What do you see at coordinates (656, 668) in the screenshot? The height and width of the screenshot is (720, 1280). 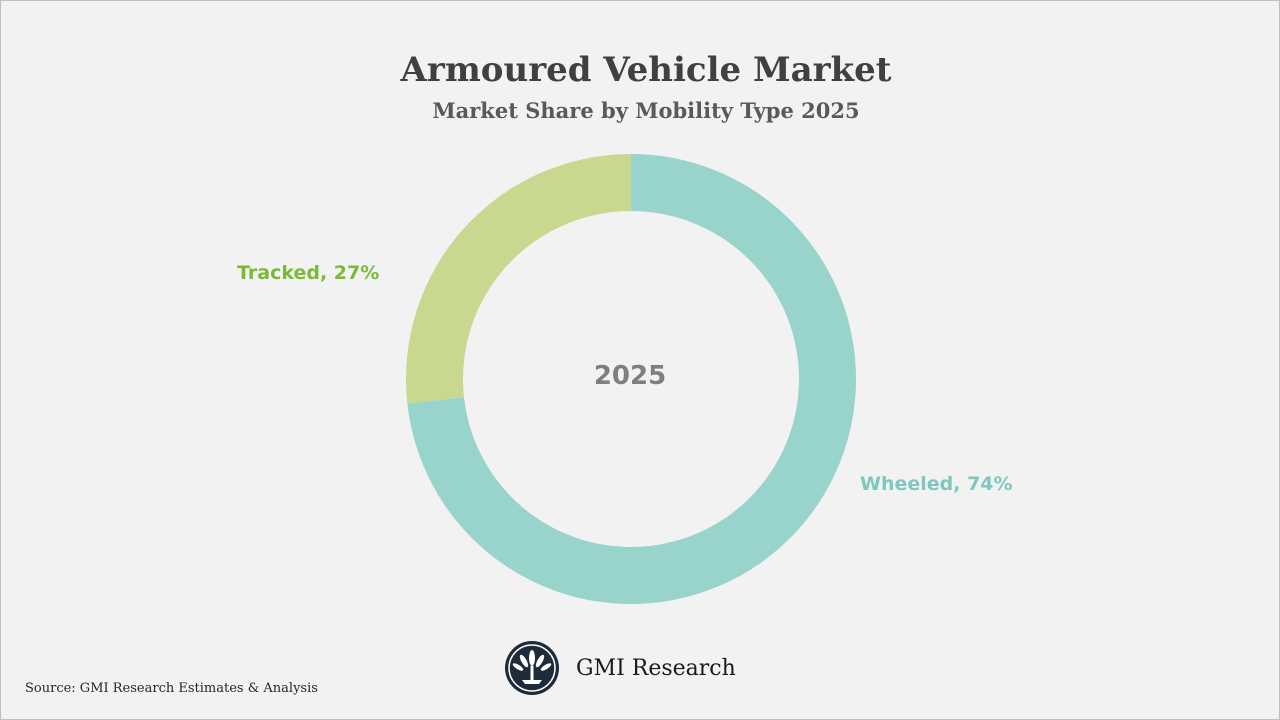 I see `brand-name: GMI Research` at bounding box center [656, 668].